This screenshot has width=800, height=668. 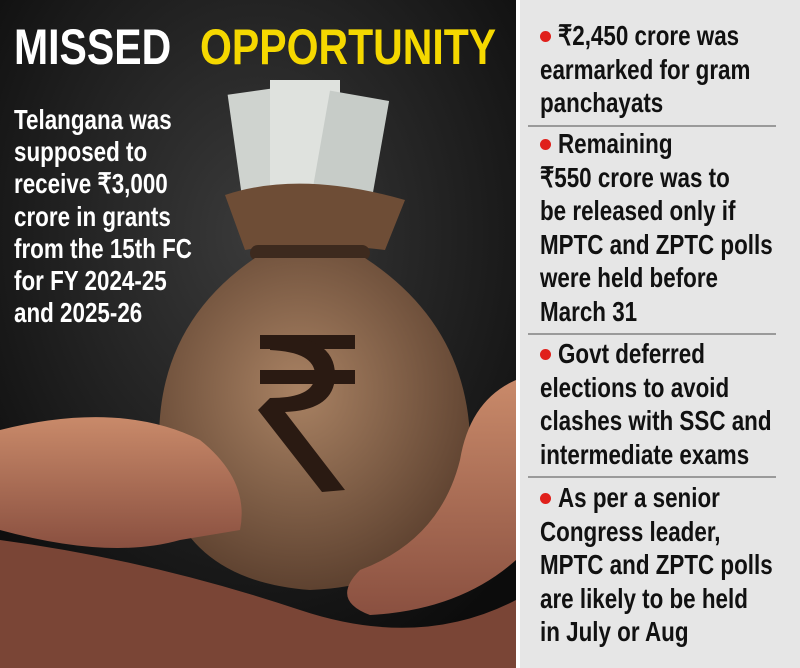 I want to click on intro-line: Telangana was, so click(x=93, y=119).